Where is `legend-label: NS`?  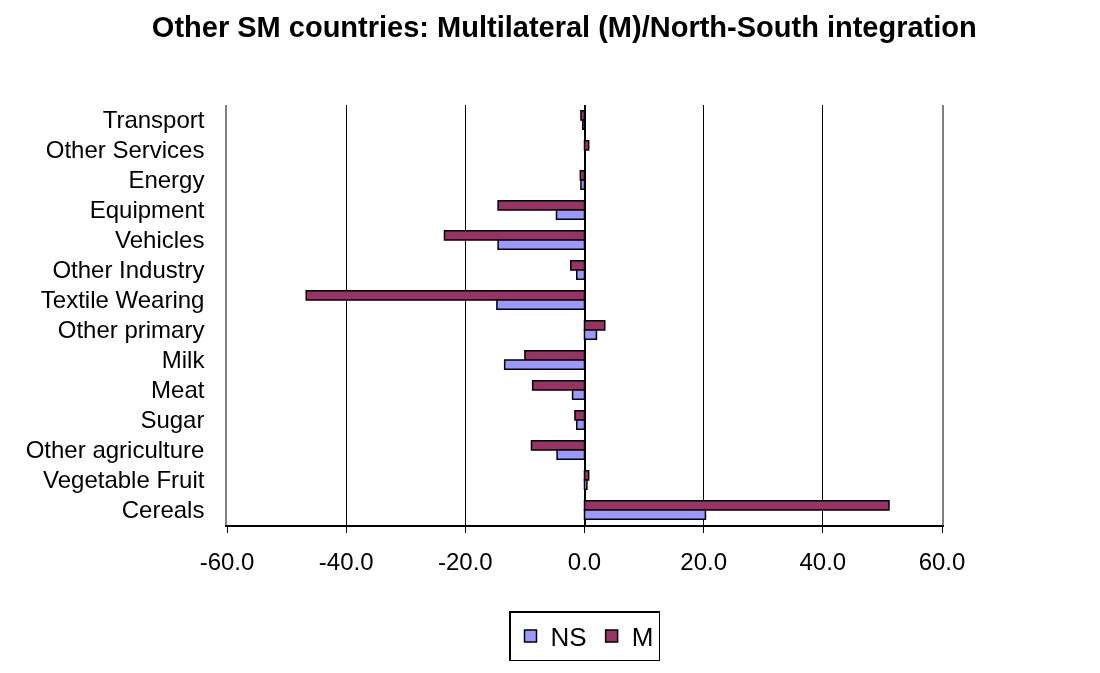
legend-label: NS is located at coordinates (568, 637).